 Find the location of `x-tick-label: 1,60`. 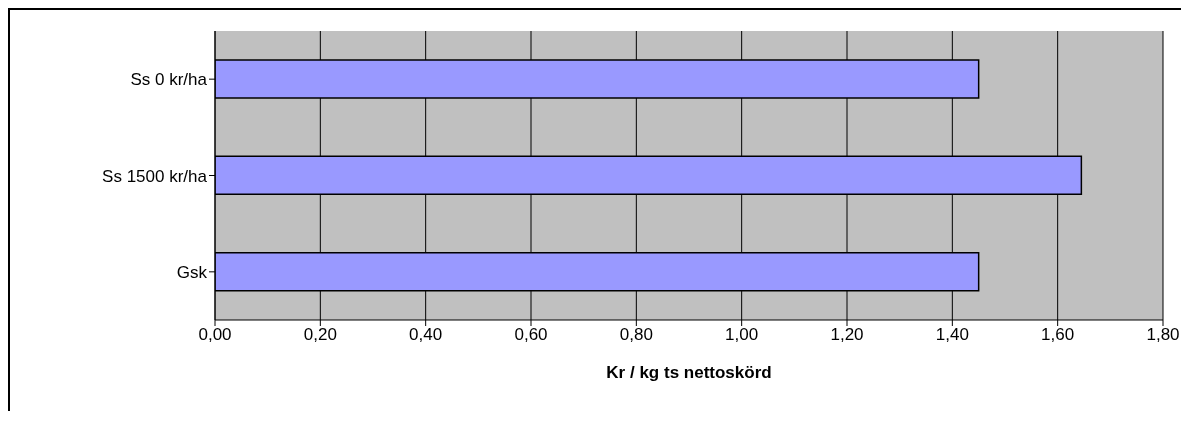

x-tick-label: 1,60 is located at coordinates (1058, 335).